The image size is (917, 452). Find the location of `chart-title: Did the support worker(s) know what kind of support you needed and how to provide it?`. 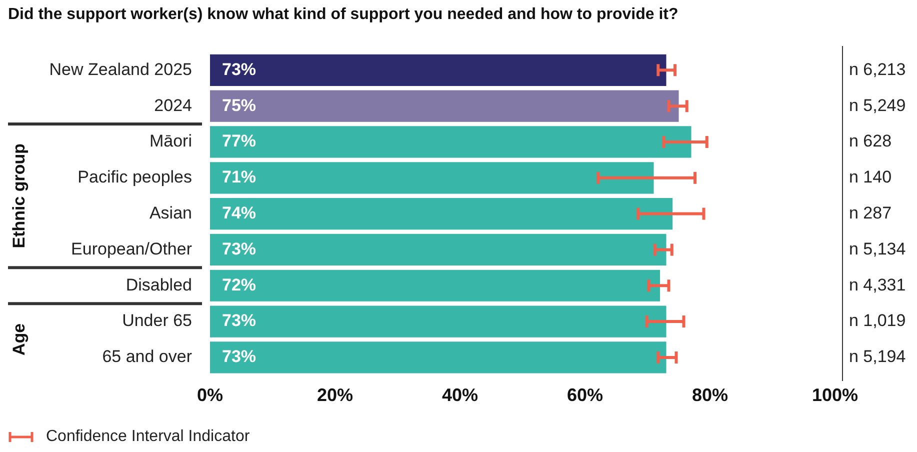

chart-title: Did the support worker(s) know what kind of support you needed and how to provide it? is located at coordinates (343, 15).